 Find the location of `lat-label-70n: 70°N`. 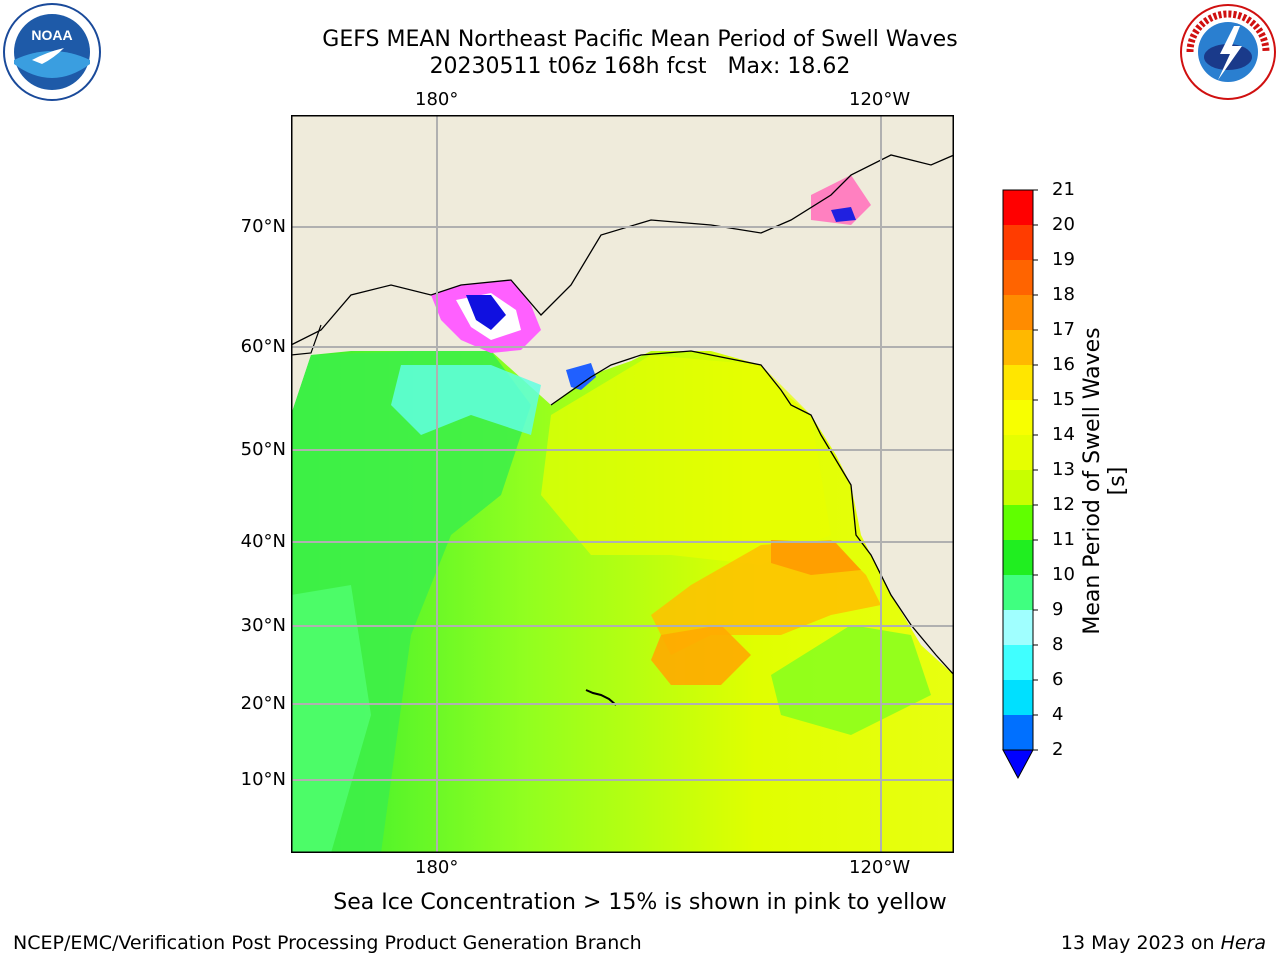

lat-label-70n: 70°N is located at coordinates (263, 226).